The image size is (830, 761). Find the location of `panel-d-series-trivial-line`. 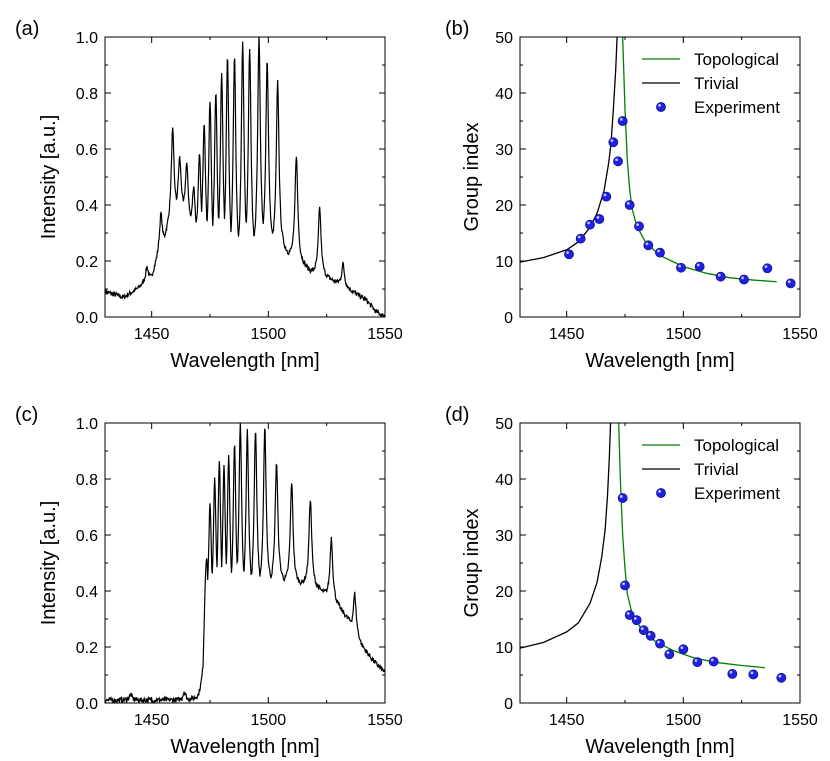

panel-d-series-trivial-line is located at coordinates (566, 536).